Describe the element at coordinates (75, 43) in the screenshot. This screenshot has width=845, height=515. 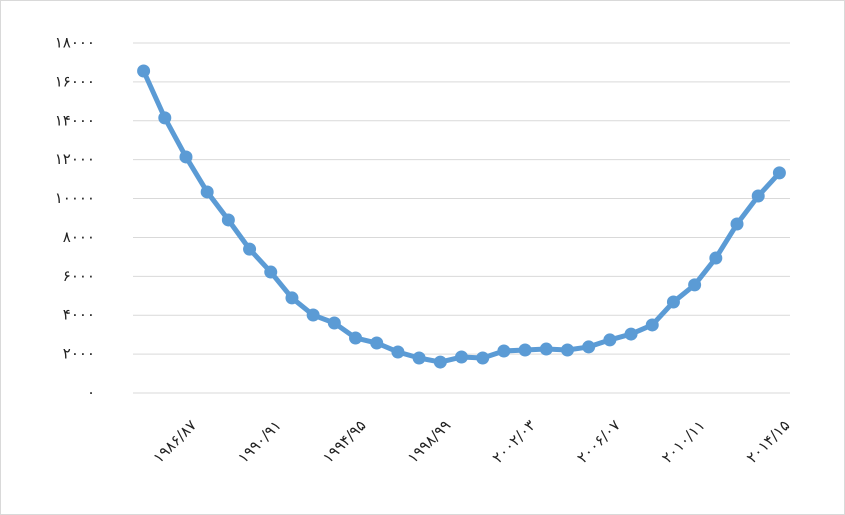
I see `y-tick-label: ۱۸۰۰۰` at that location.